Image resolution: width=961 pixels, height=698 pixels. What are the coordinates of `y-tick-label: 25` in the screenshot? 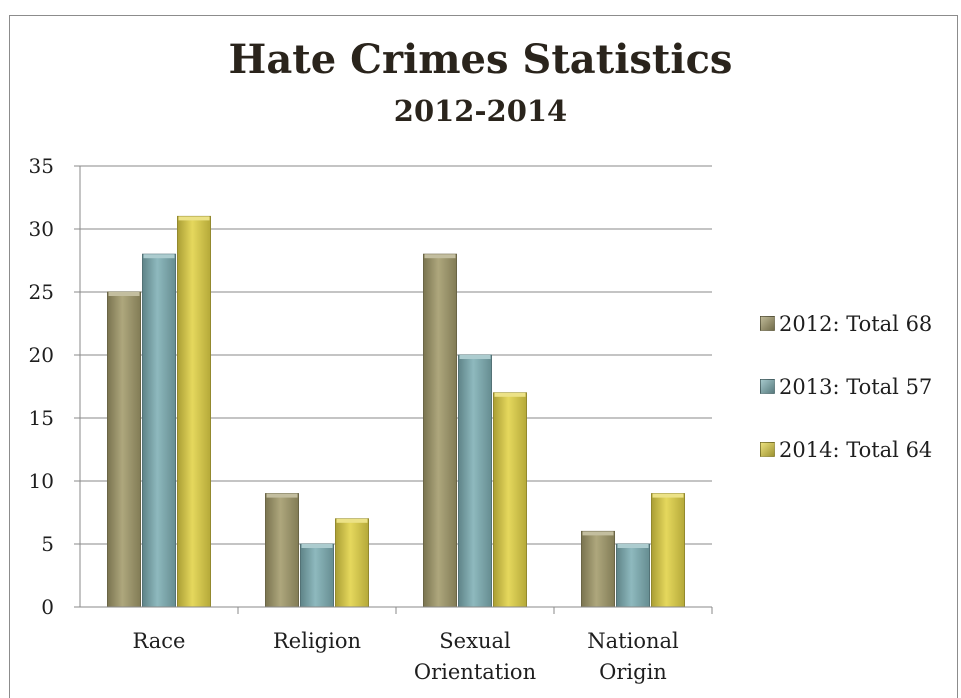 It's located at (41, 292).